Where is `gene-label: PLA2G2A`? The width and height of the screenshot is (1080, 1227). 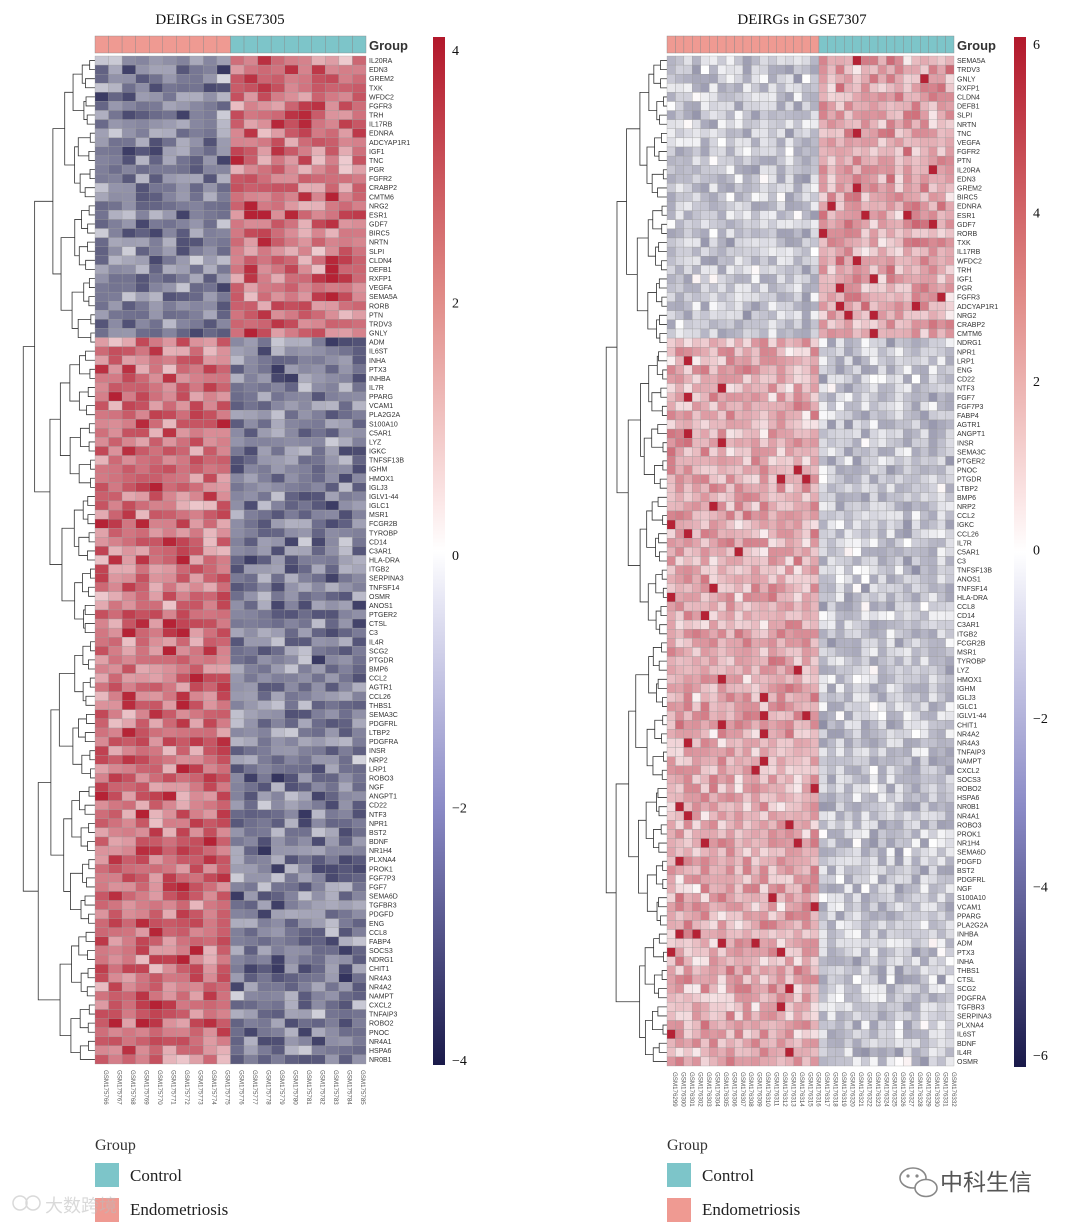 gene-label: PLA2G2A is located at coordinates (384, 415).